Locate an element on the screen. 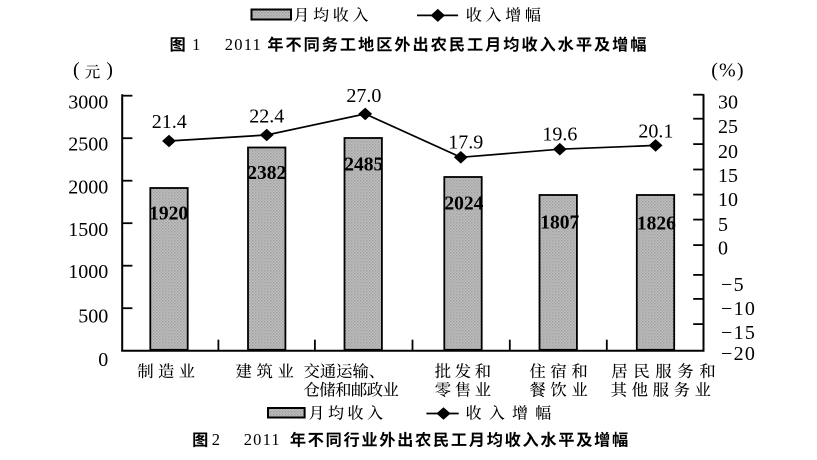 The image size is (817, 460). svg-text: 20 is located at coordinates (728, 152).